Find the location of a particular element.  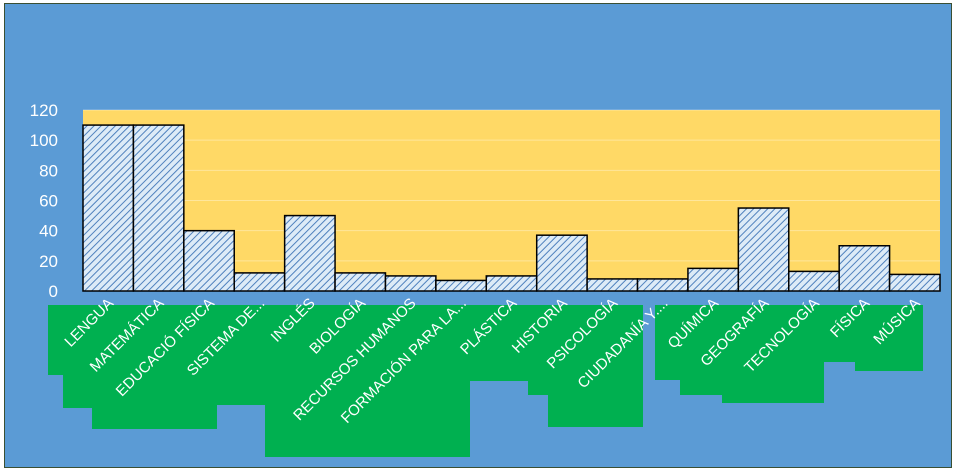

y-tick-label: 40 is located at coordinates (48, 231).